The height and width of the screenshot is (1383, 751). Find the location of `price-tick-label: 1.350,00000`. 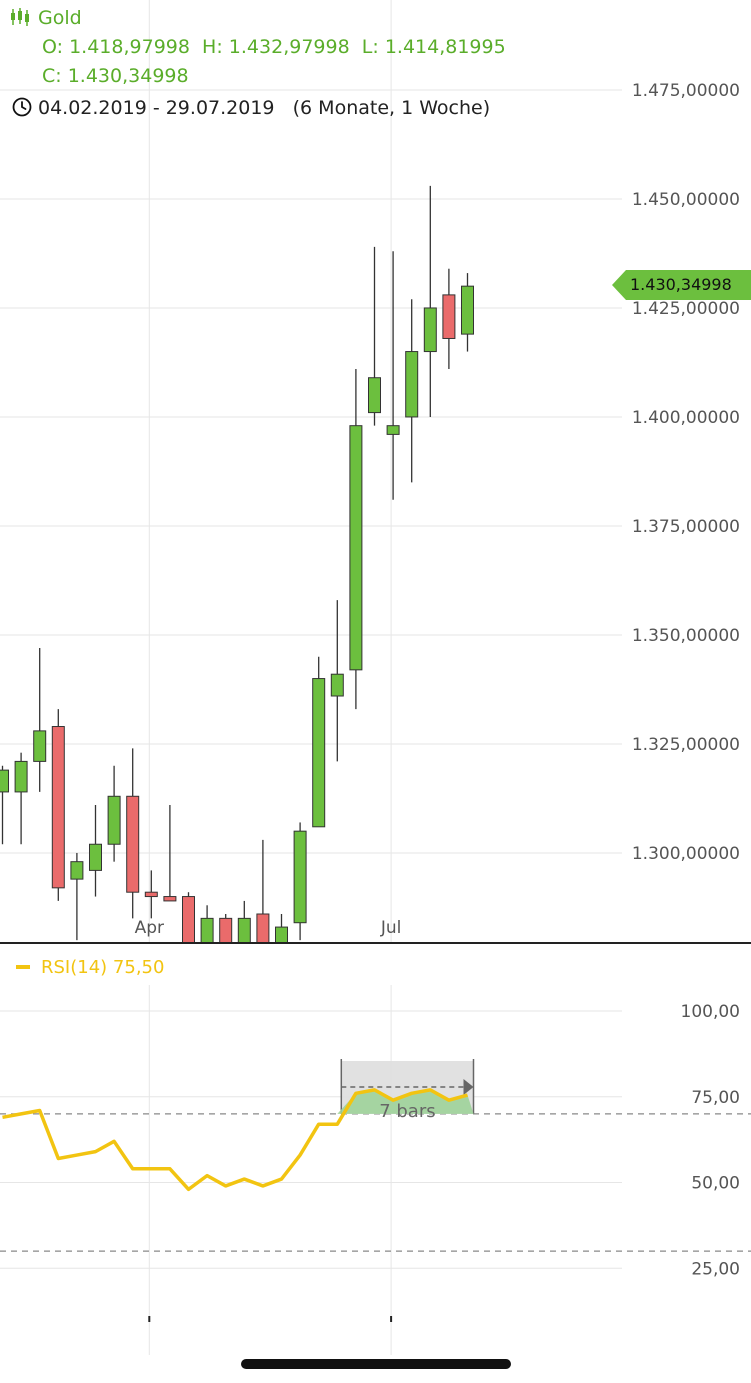

price-tick-label: 1.350,00000 is located at coordinates (686, 636).